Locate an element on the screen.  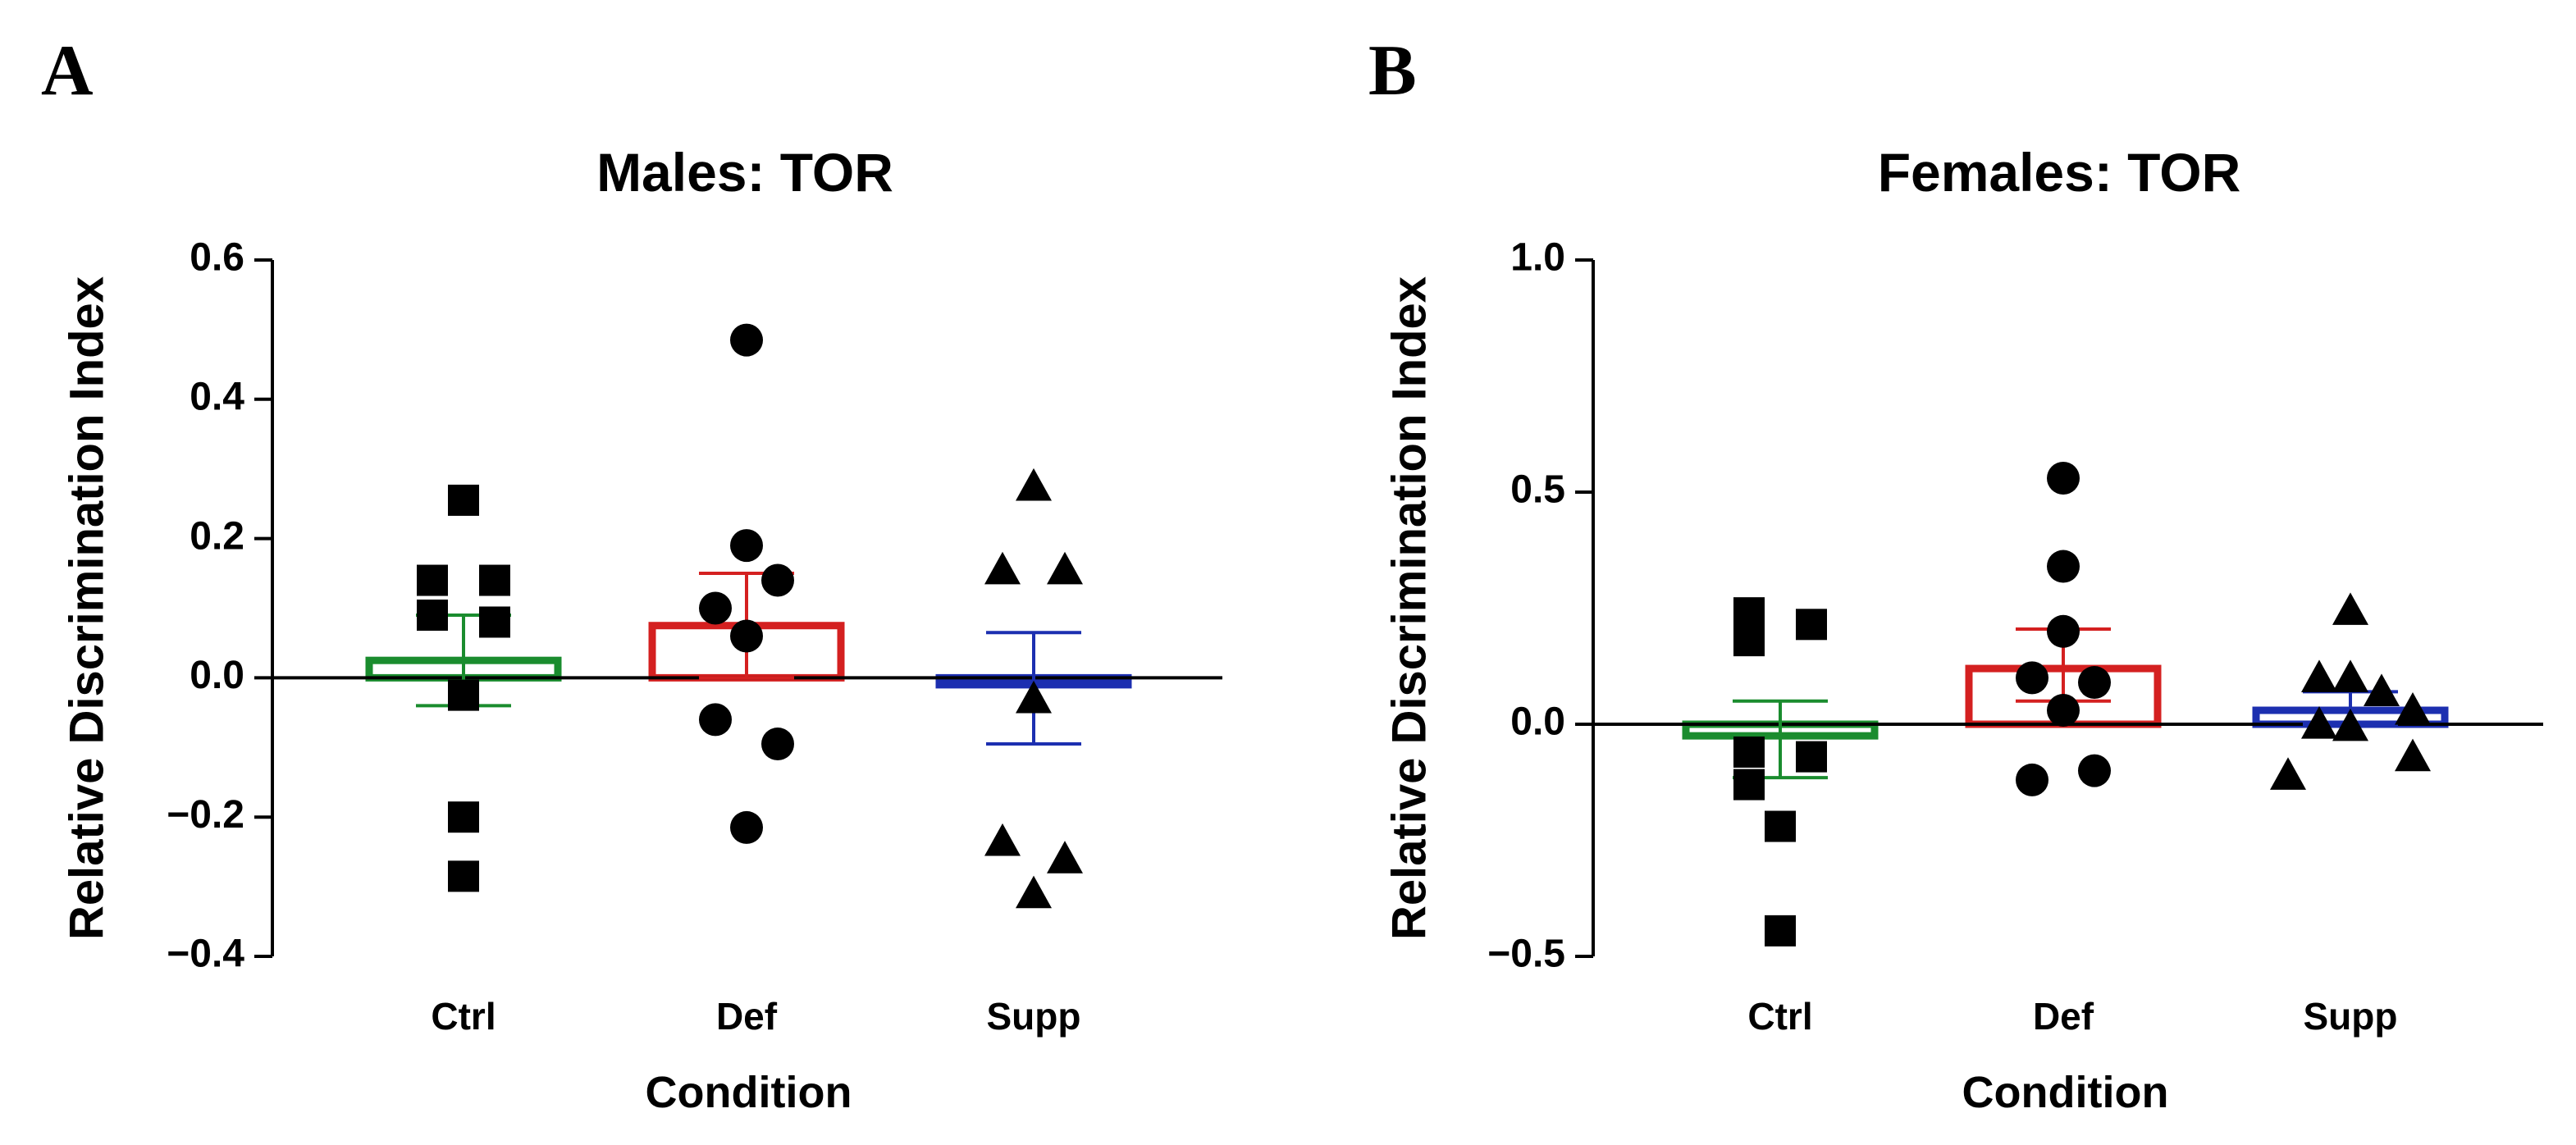
y-tick-label: 0.6 is located at coordinates (217, 258).